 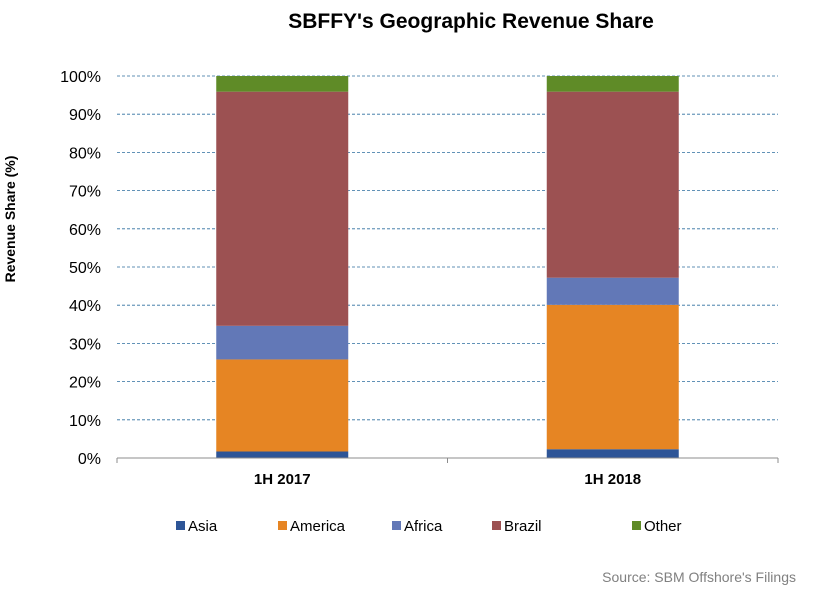 What do you see at coordinates (89, 459) in the screenshot?
I see `y-tick-label: 0%` at bounding box center [89, 459].